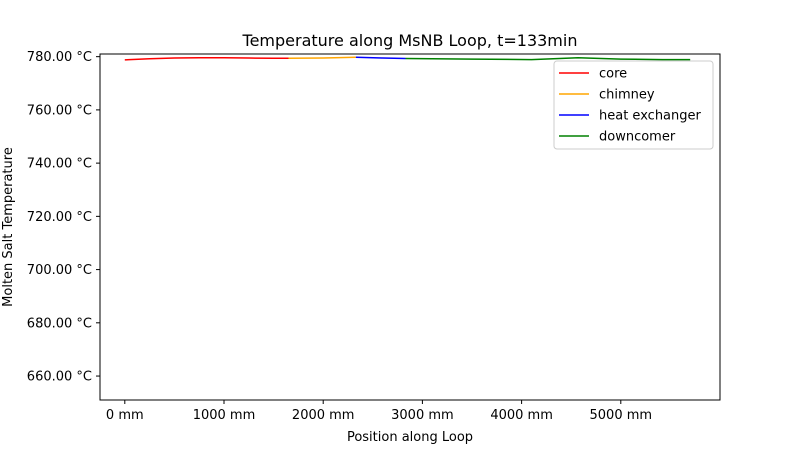  I want to click on legend-label: core, so click(613, 74).